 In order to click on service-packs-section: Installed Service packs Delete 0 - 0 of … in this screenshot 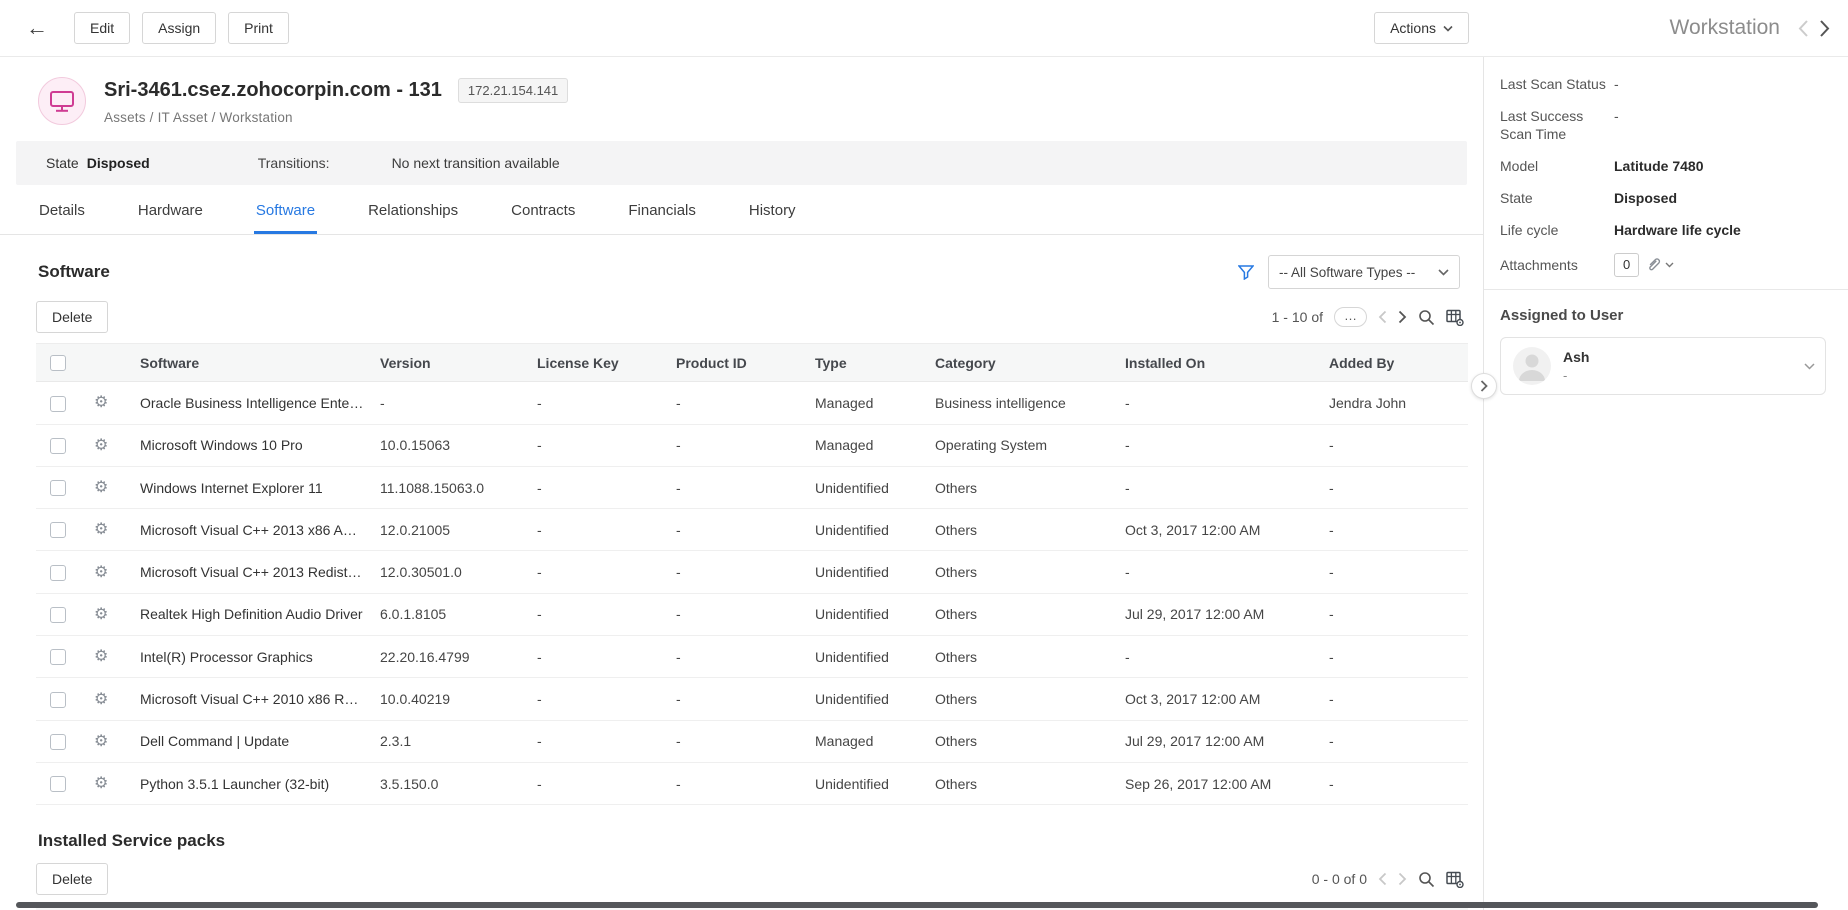, I will do `click(741, 860)`.